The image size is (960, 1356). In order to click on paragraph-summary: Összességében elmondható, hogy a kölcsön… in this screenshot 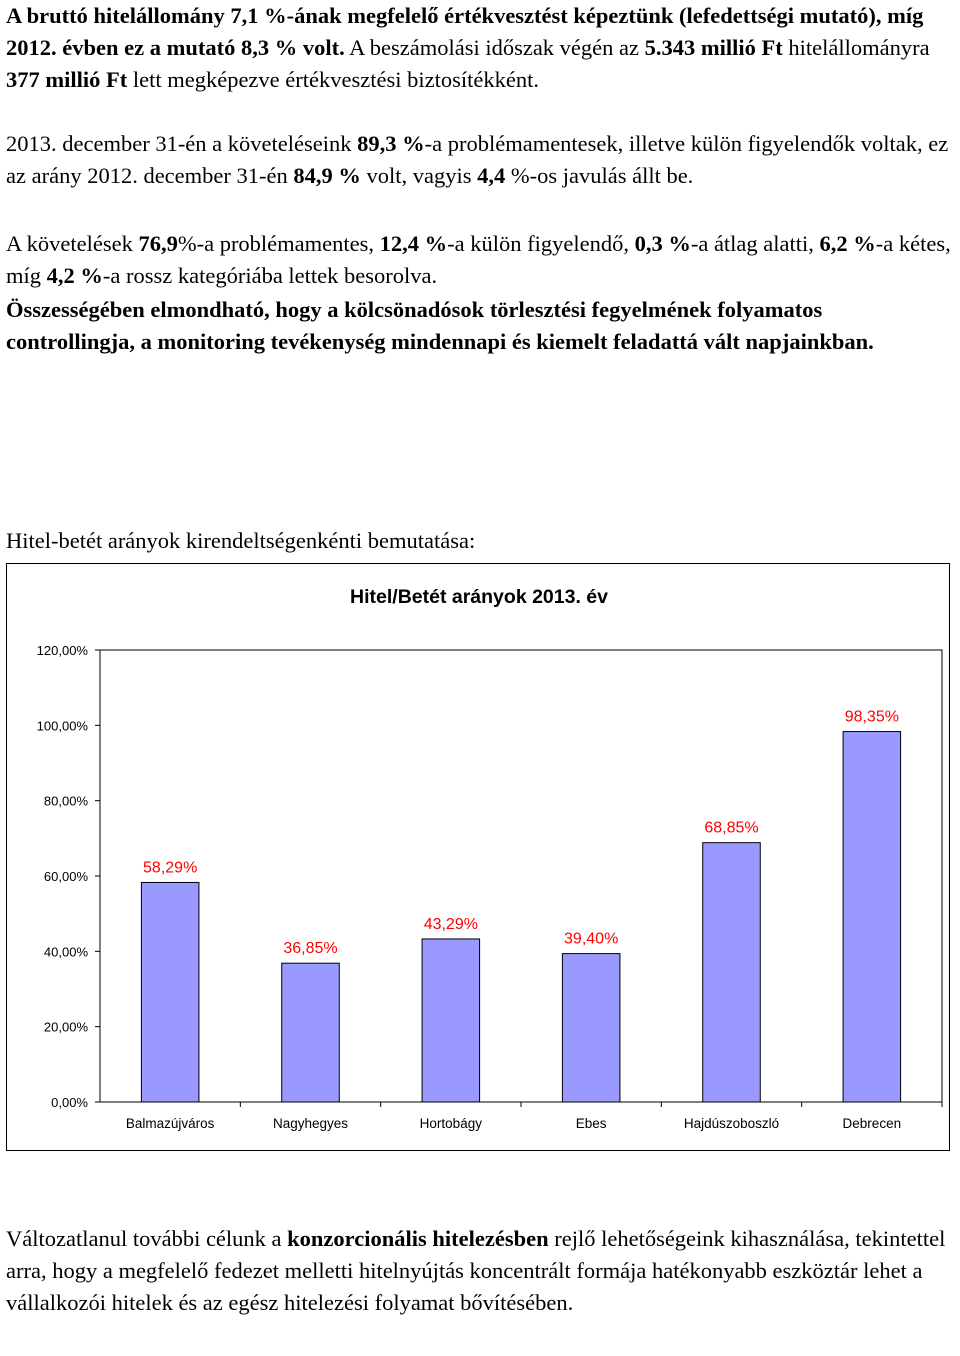, I will do `click(480, 326)`.